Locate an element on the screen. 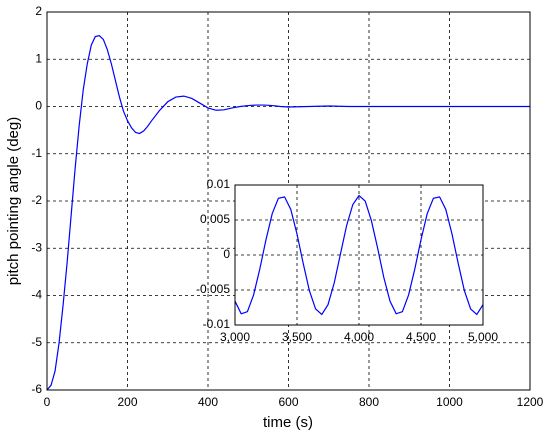 Image resolution: width=550 pixels, height=437 pixels. x-tick-label: 1000 is located at coordinates (449, 402).